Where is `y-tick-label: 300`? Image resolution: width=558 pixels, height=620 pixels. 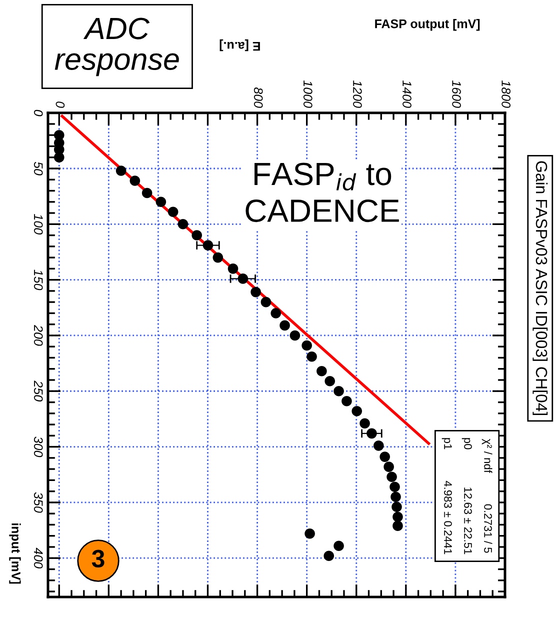
y-tick-label: 300 is located at coordinates (38, 447).